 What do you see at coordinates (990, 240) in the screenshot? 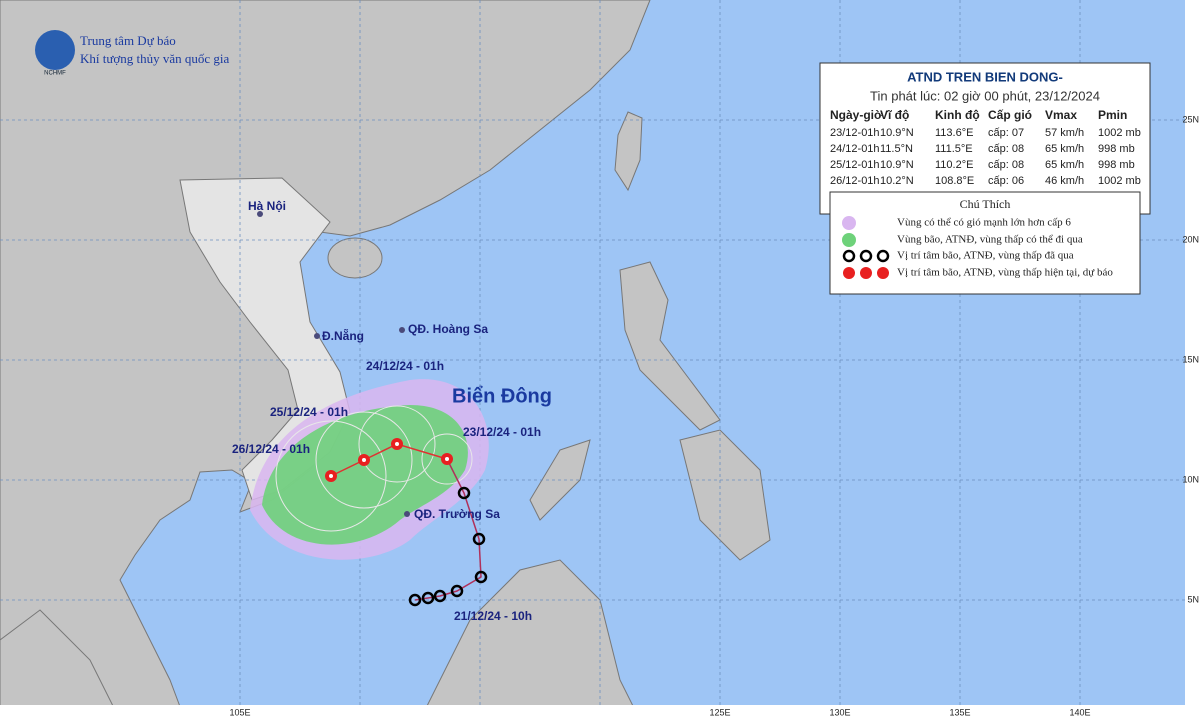
I see `legend-item: Vùng bão, ATNĐ, vùng thấp có thể đi qua` at bounding box center [990, 240].